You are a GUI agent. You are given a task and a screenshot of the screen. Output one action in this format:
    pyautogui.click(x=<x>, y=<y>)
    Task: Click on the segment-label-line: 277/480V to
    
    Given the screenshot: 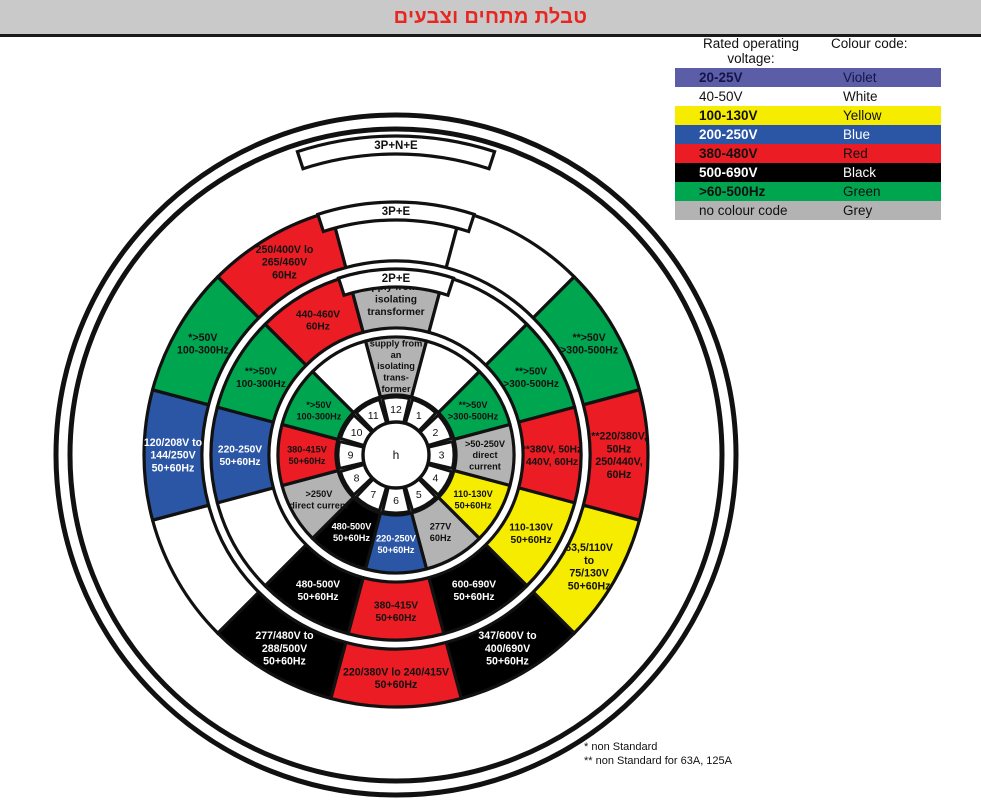 What is the action you would take?
    pyautogui.click(x=284, y=636)
    